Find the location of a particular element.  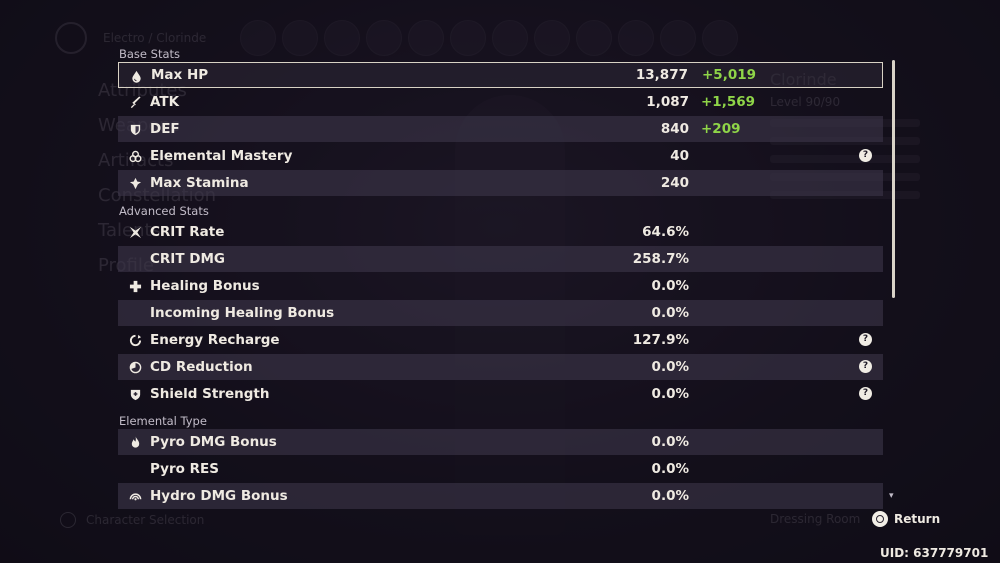

stat-value: 1,087 is located at coordinates (667, 102).